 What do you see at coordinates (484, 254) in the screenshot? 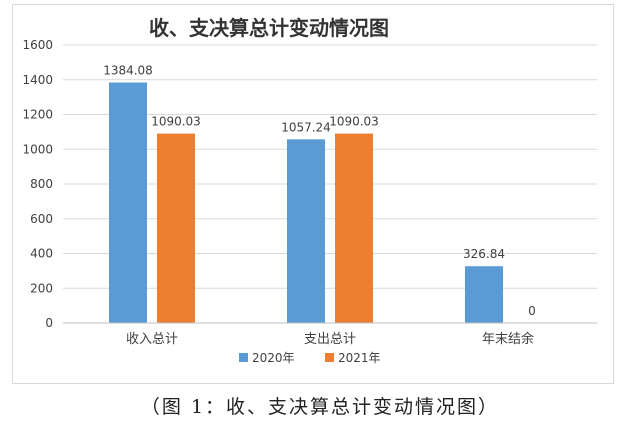
I see `data-label: 326.84` at bounding box center [484, 254].